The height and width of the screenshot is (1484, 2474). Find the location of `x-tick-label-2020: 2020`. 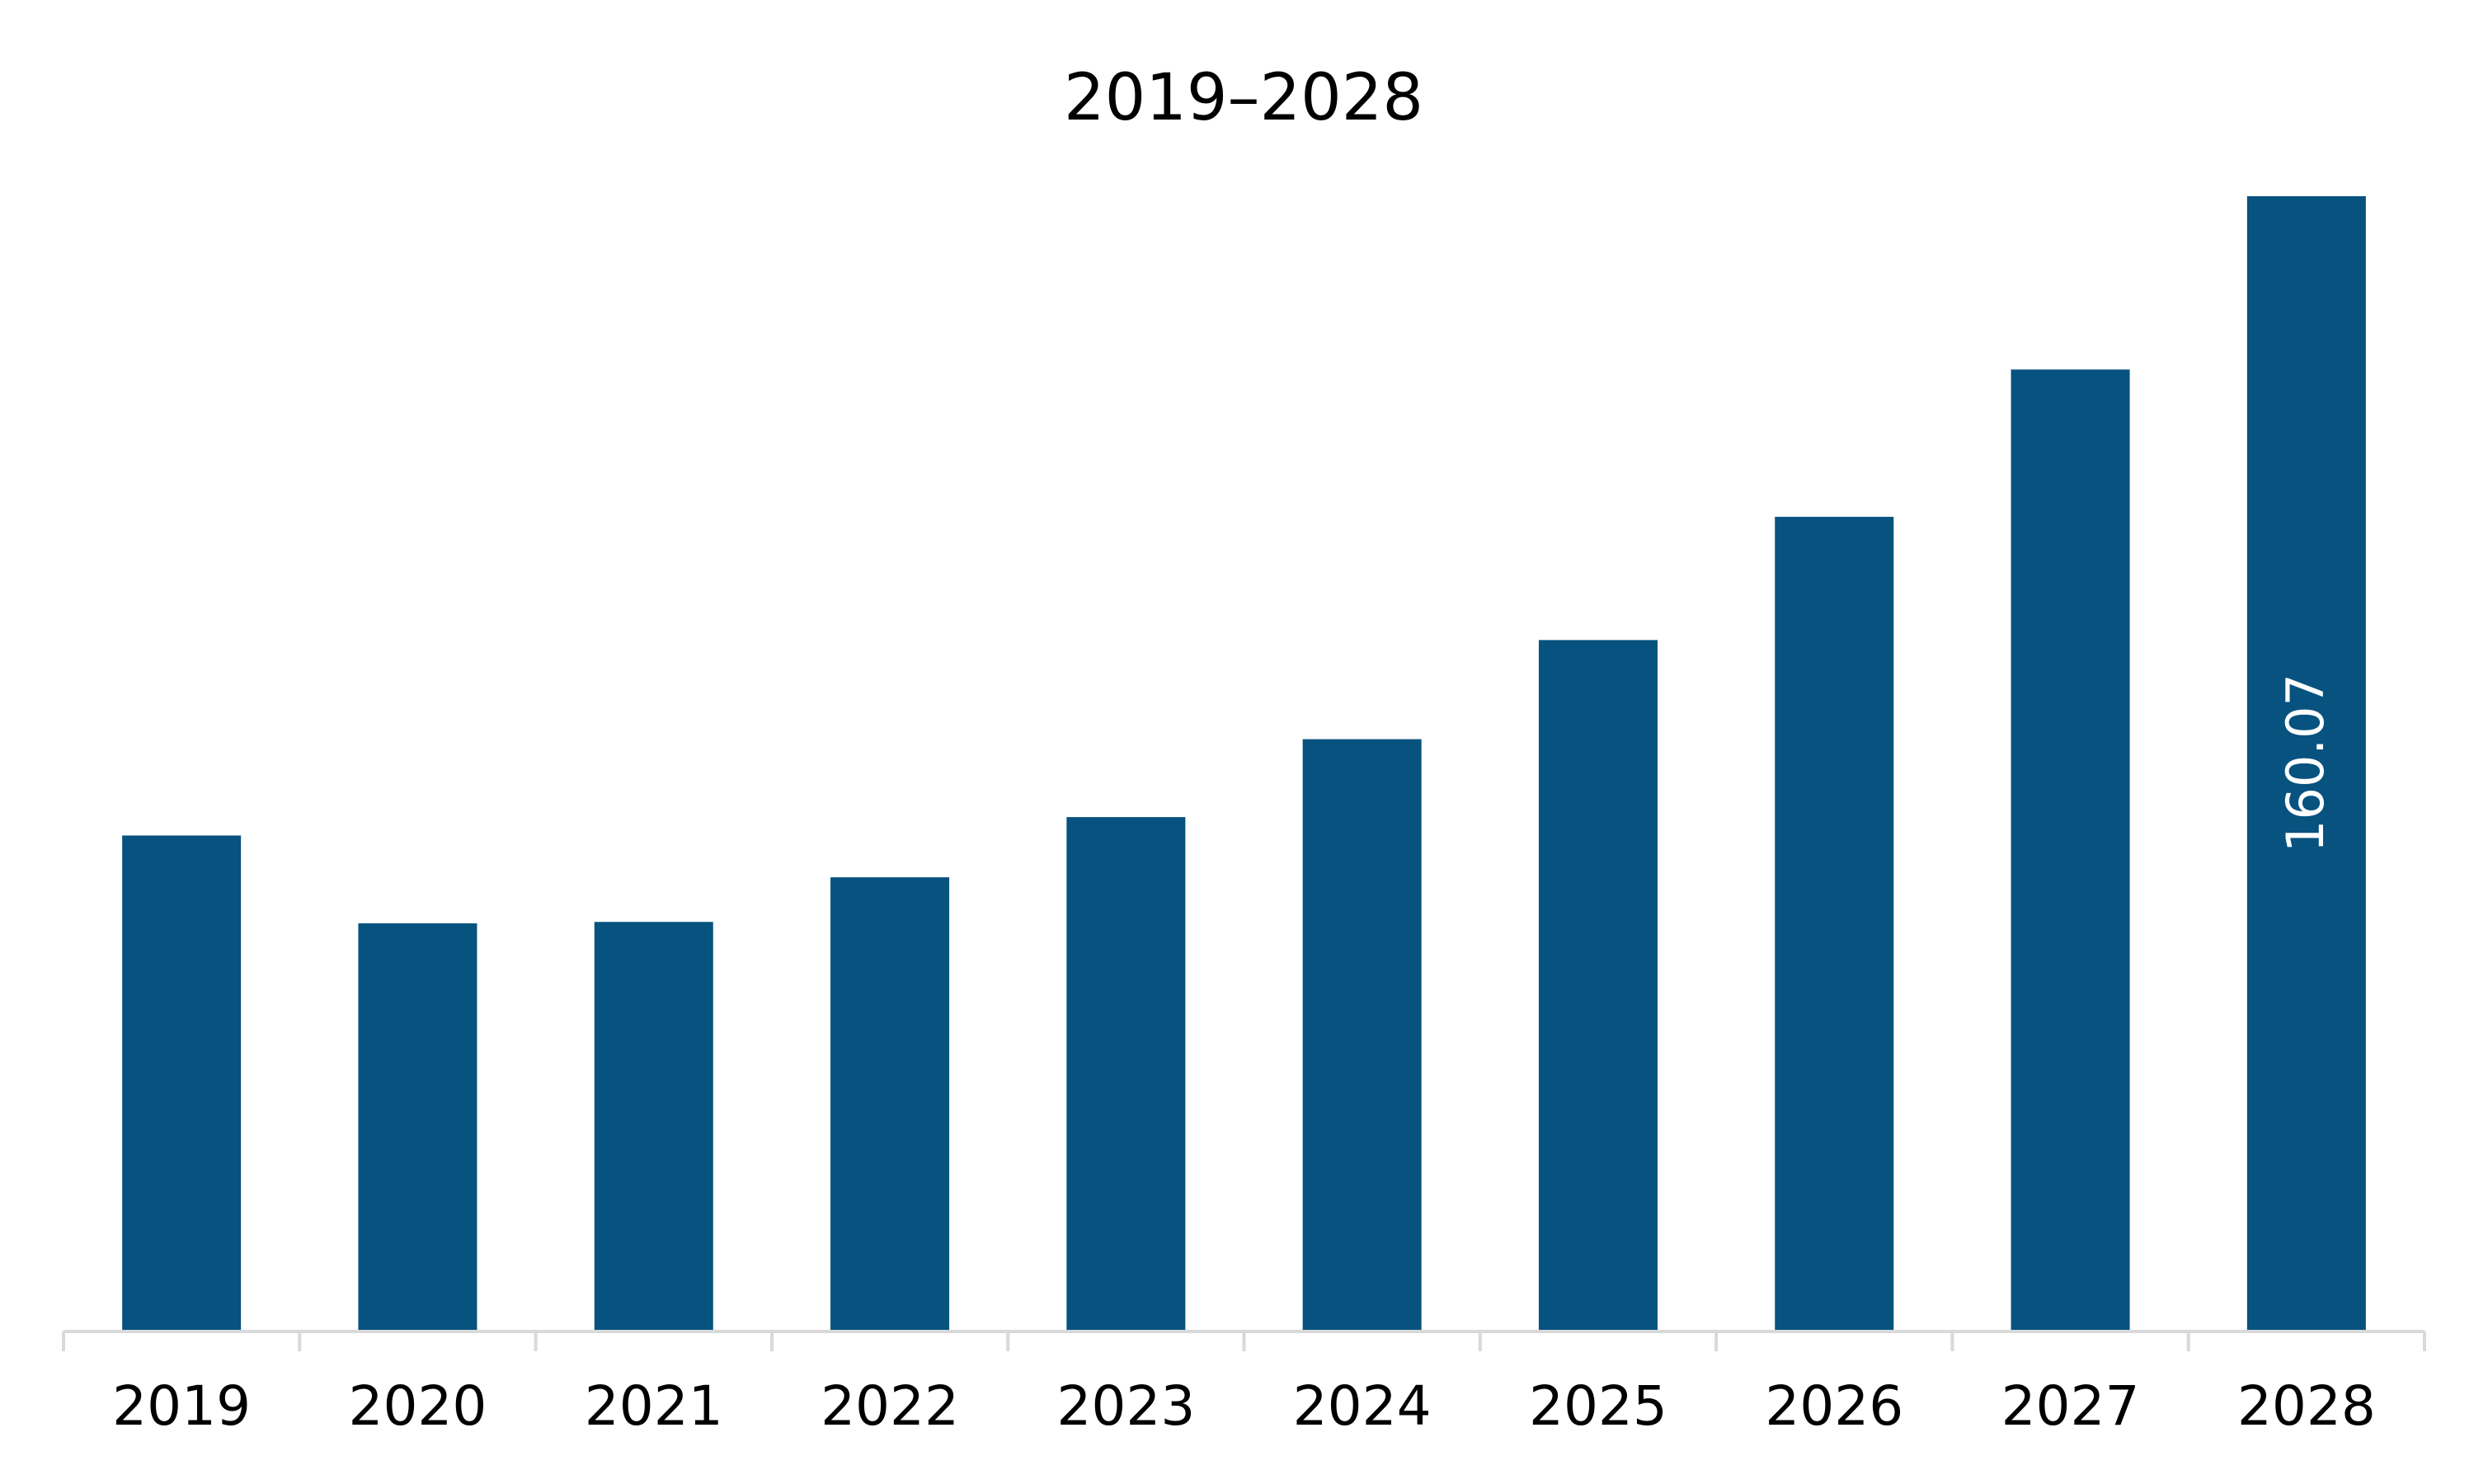

x-tick-label-2020: 2020 is located at coordinates (417, 1406).